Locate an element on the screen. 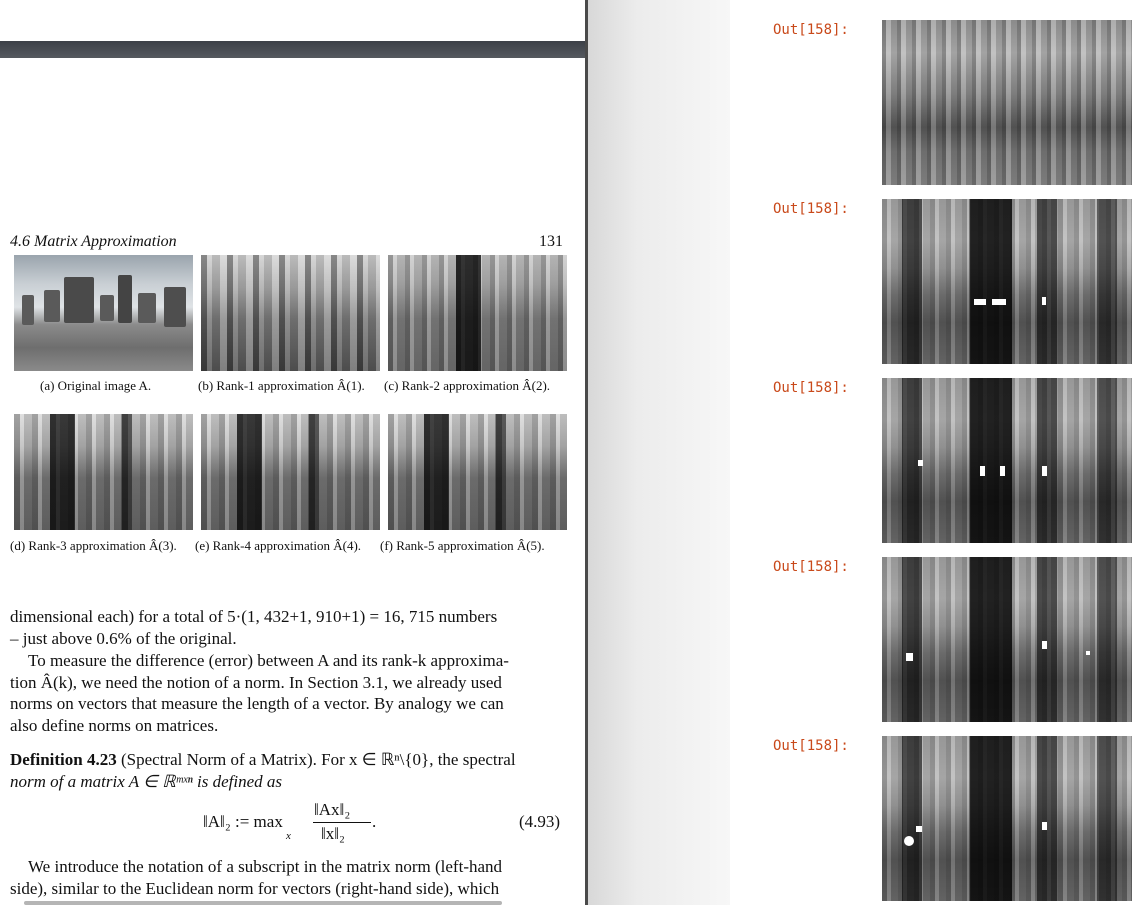 This screenshot has width=1142, height=905. figure-rank-1-image is located at coordinates (290, 313).